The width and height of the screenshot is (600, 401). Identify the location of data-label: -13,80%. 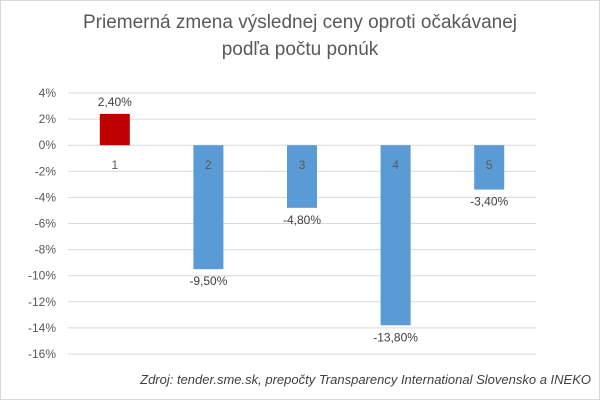
(395, 337).